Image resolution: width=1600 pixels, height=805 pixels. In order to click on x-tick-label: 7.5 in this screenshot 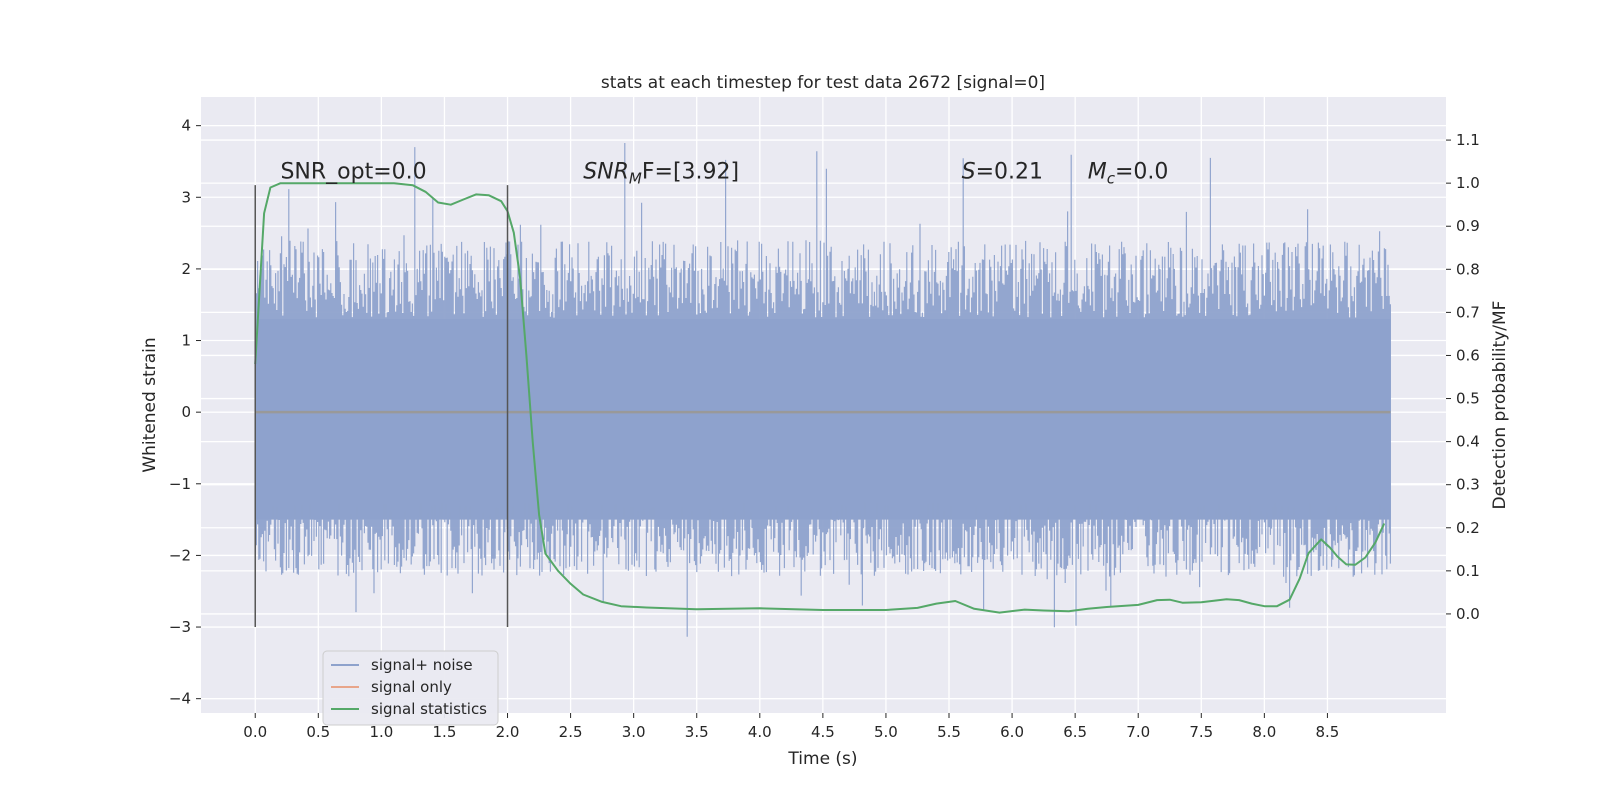, I will do `click(1201, 732)`.